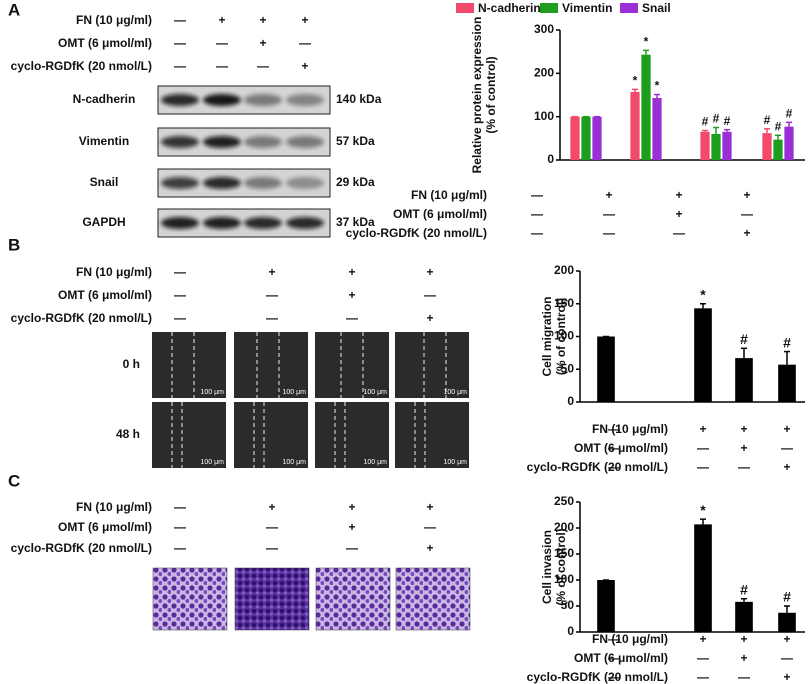  What do you see at coordinates (547, 336) in the screenshot?
I see `y-axis-label: Cell migration` at bounding box center [547, 336].